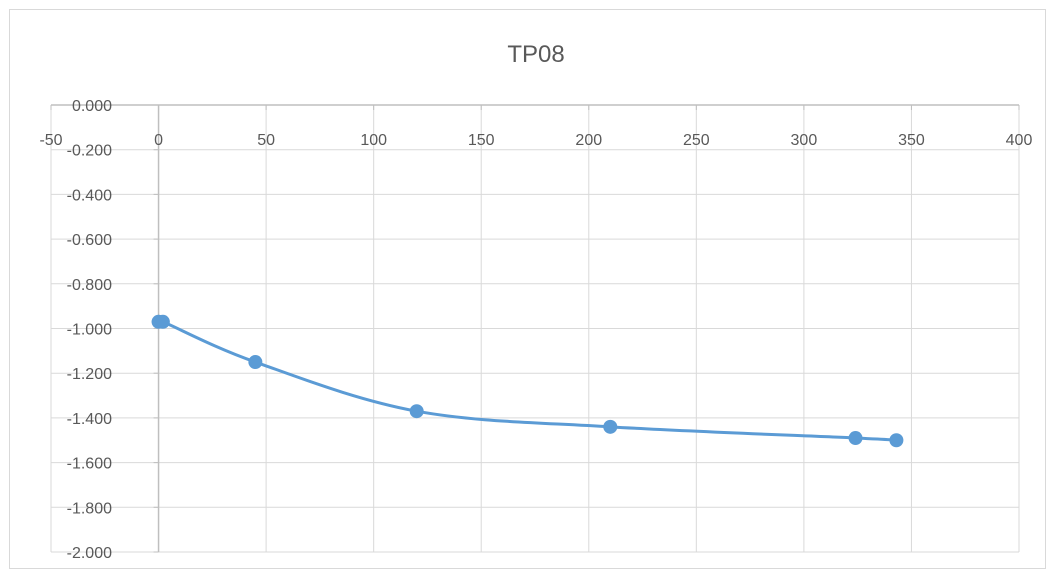  Describe the element at coordinates (89, 419) in the screenshot. I see `y-tick-label: -1.400` at that location.